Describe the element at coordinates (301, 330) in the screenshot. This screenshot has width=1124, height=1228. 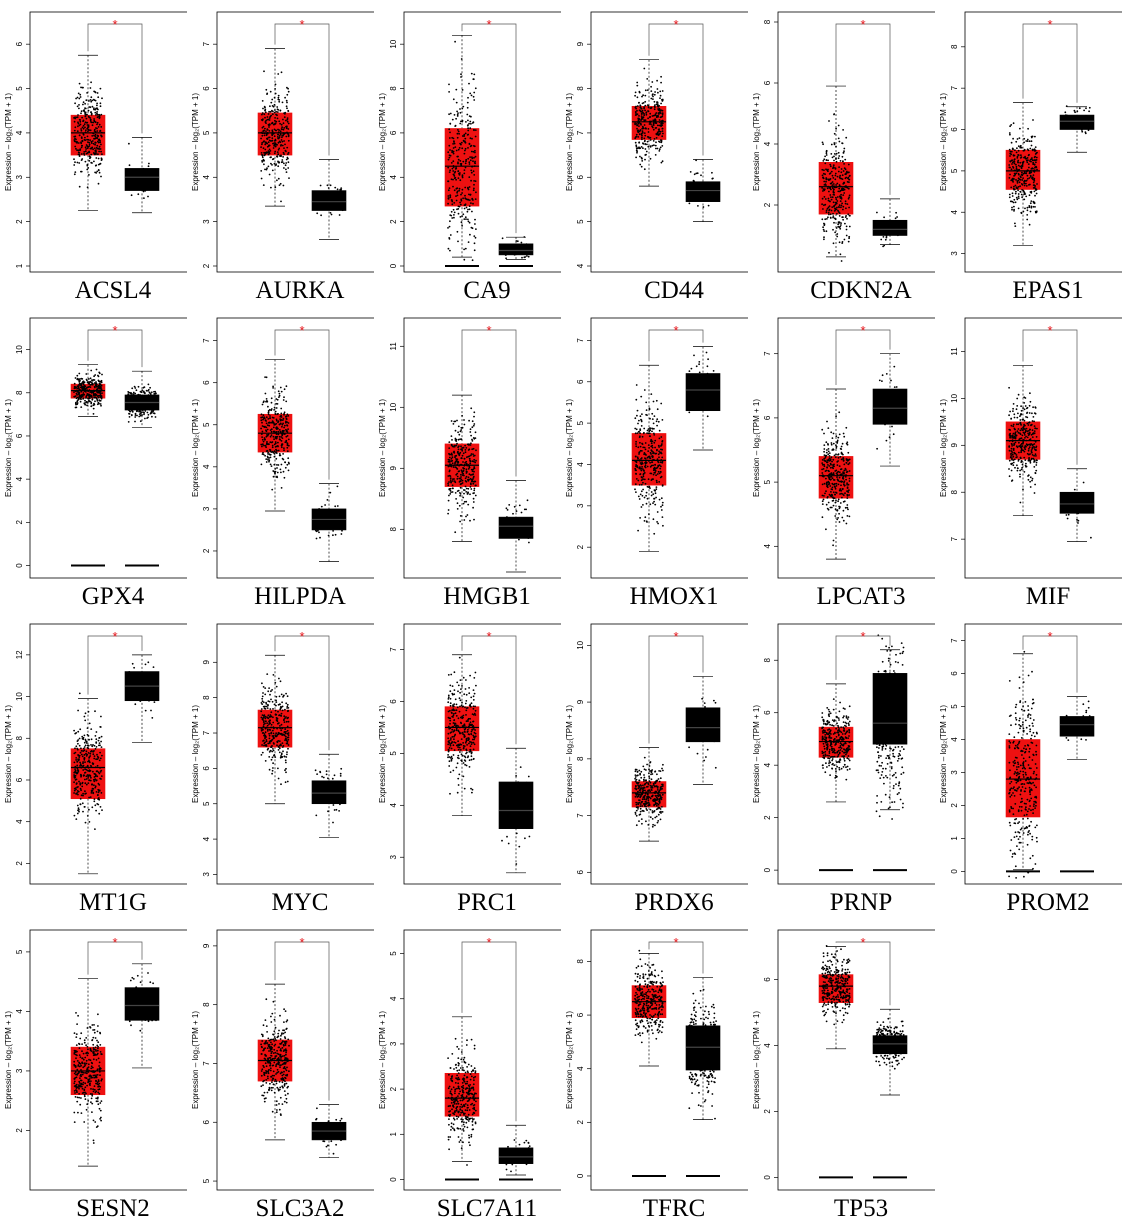
I see `significance-star: *` at that location.